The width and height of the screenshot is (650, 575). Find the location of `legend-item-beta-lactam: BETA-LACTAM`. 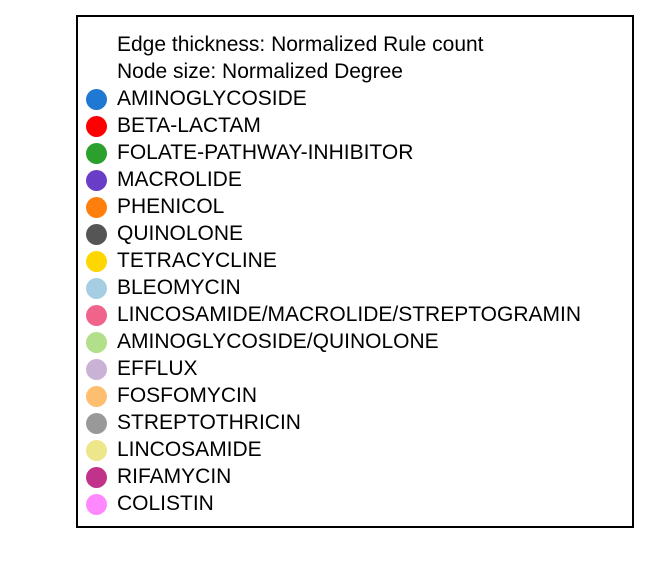

legend-item-beta-lactam: BETA-LACTAM is located at coordinates (173, 126).